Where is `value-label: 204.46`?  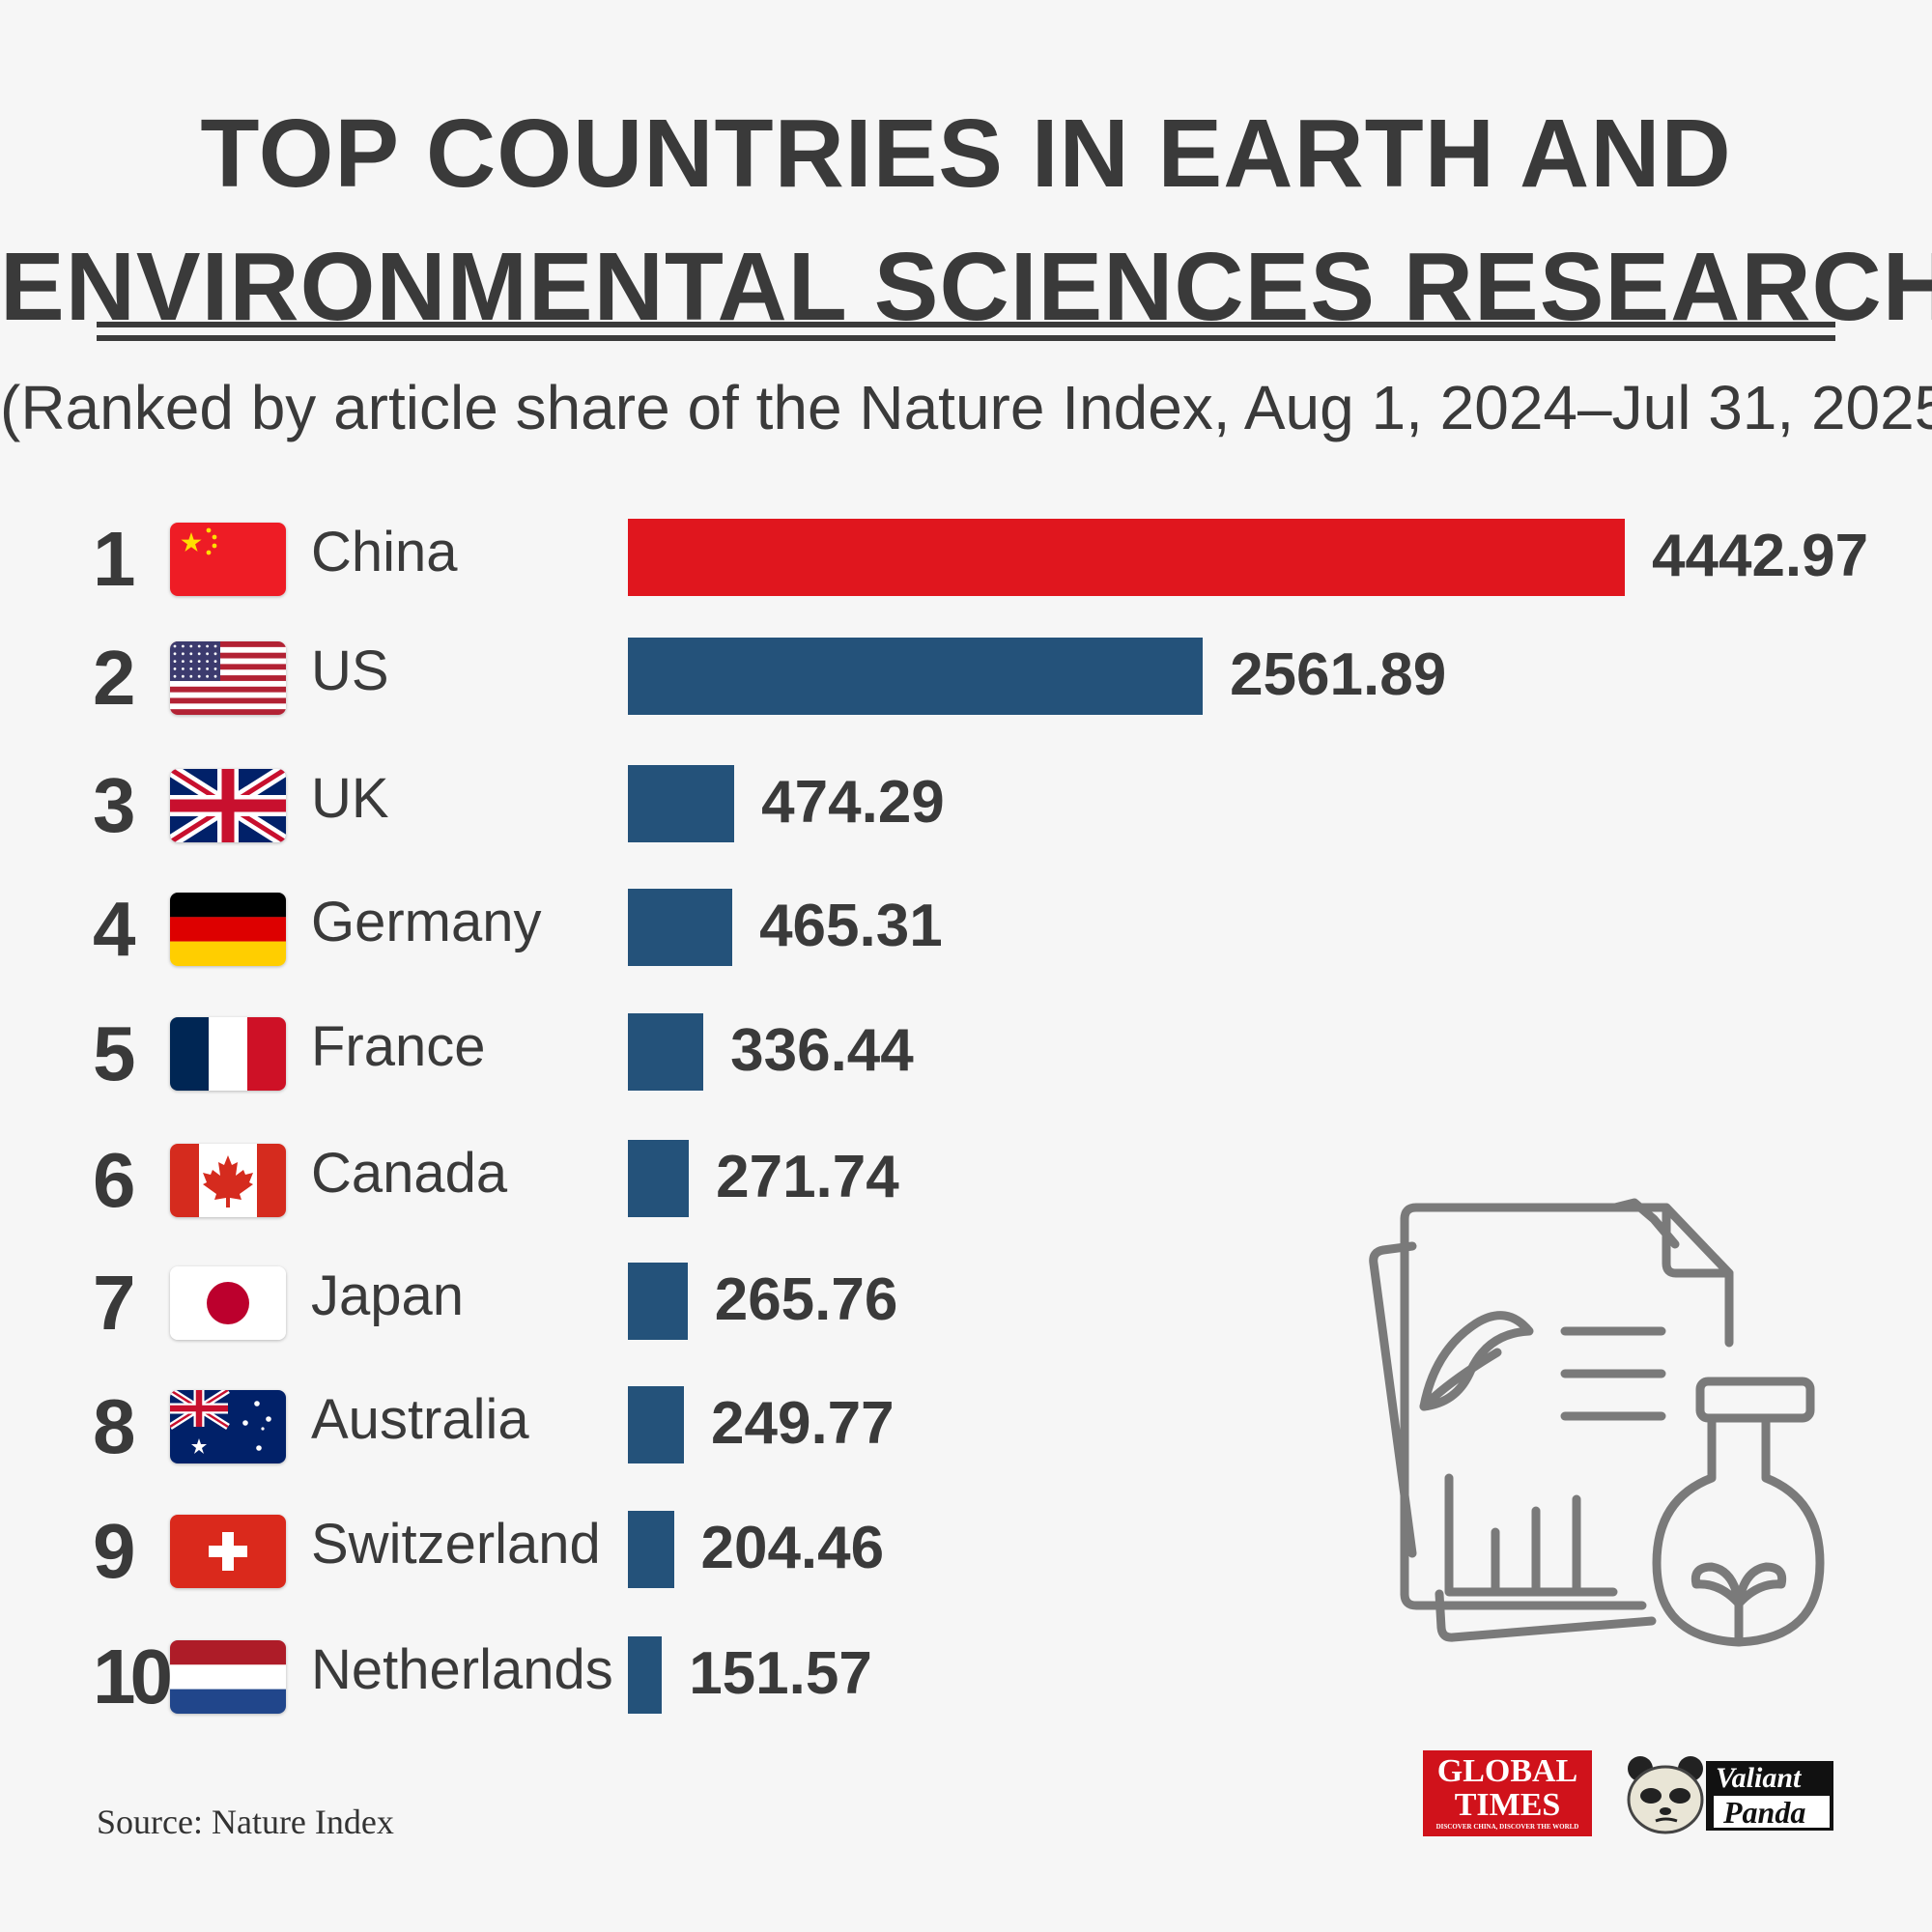
value-label: 204.46 is located at coordinates (792, 1548).